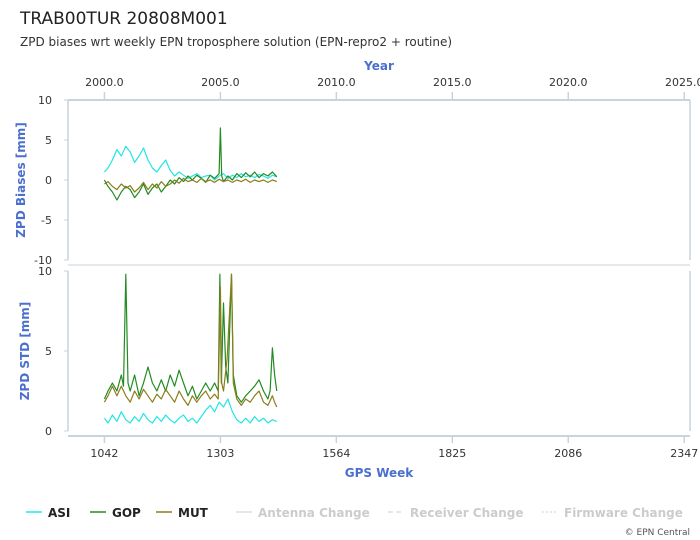 The width and height of the screenshot is (700, 540). What do you see at coordinates (452, 453) in the screenshot?
I see `bottom-tick-label: 1825` at bounding box center [452, 453].